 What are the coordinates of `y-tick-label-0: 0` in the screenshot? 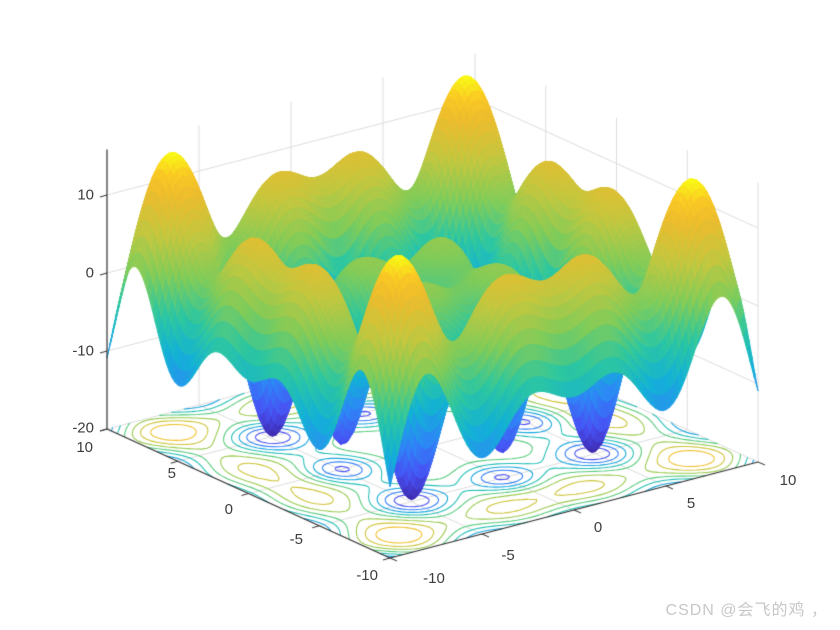 It's located at (228, 509).